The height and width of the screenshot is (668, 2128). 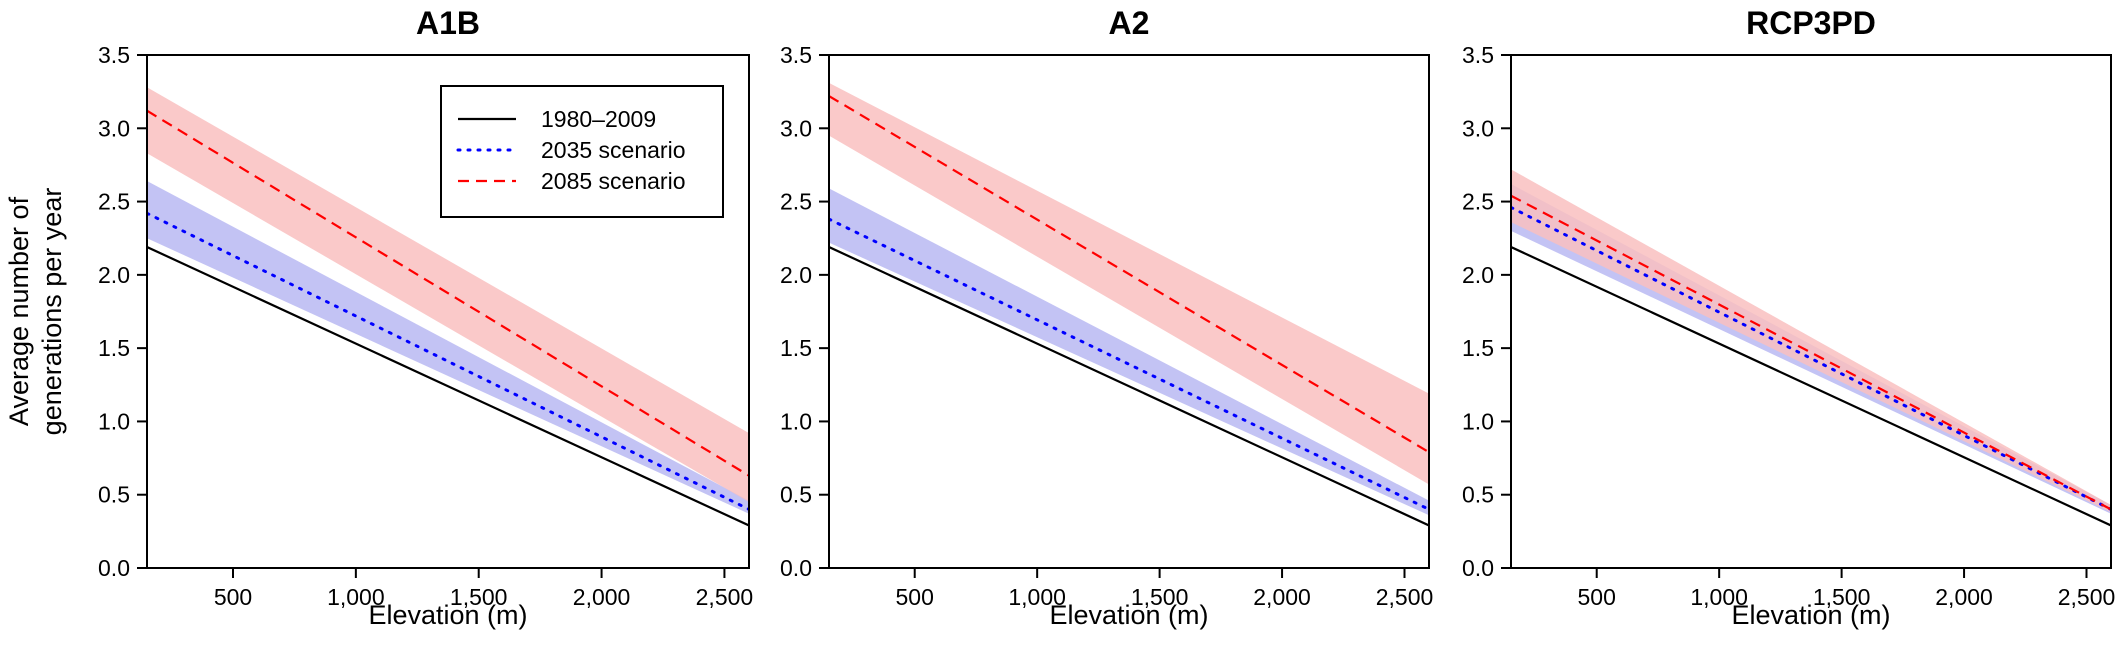 What do you see at coordinates (598, 119) in the screenshot?
I see `legend-label-1: 1980–2009` at bounding box center [598, 119].